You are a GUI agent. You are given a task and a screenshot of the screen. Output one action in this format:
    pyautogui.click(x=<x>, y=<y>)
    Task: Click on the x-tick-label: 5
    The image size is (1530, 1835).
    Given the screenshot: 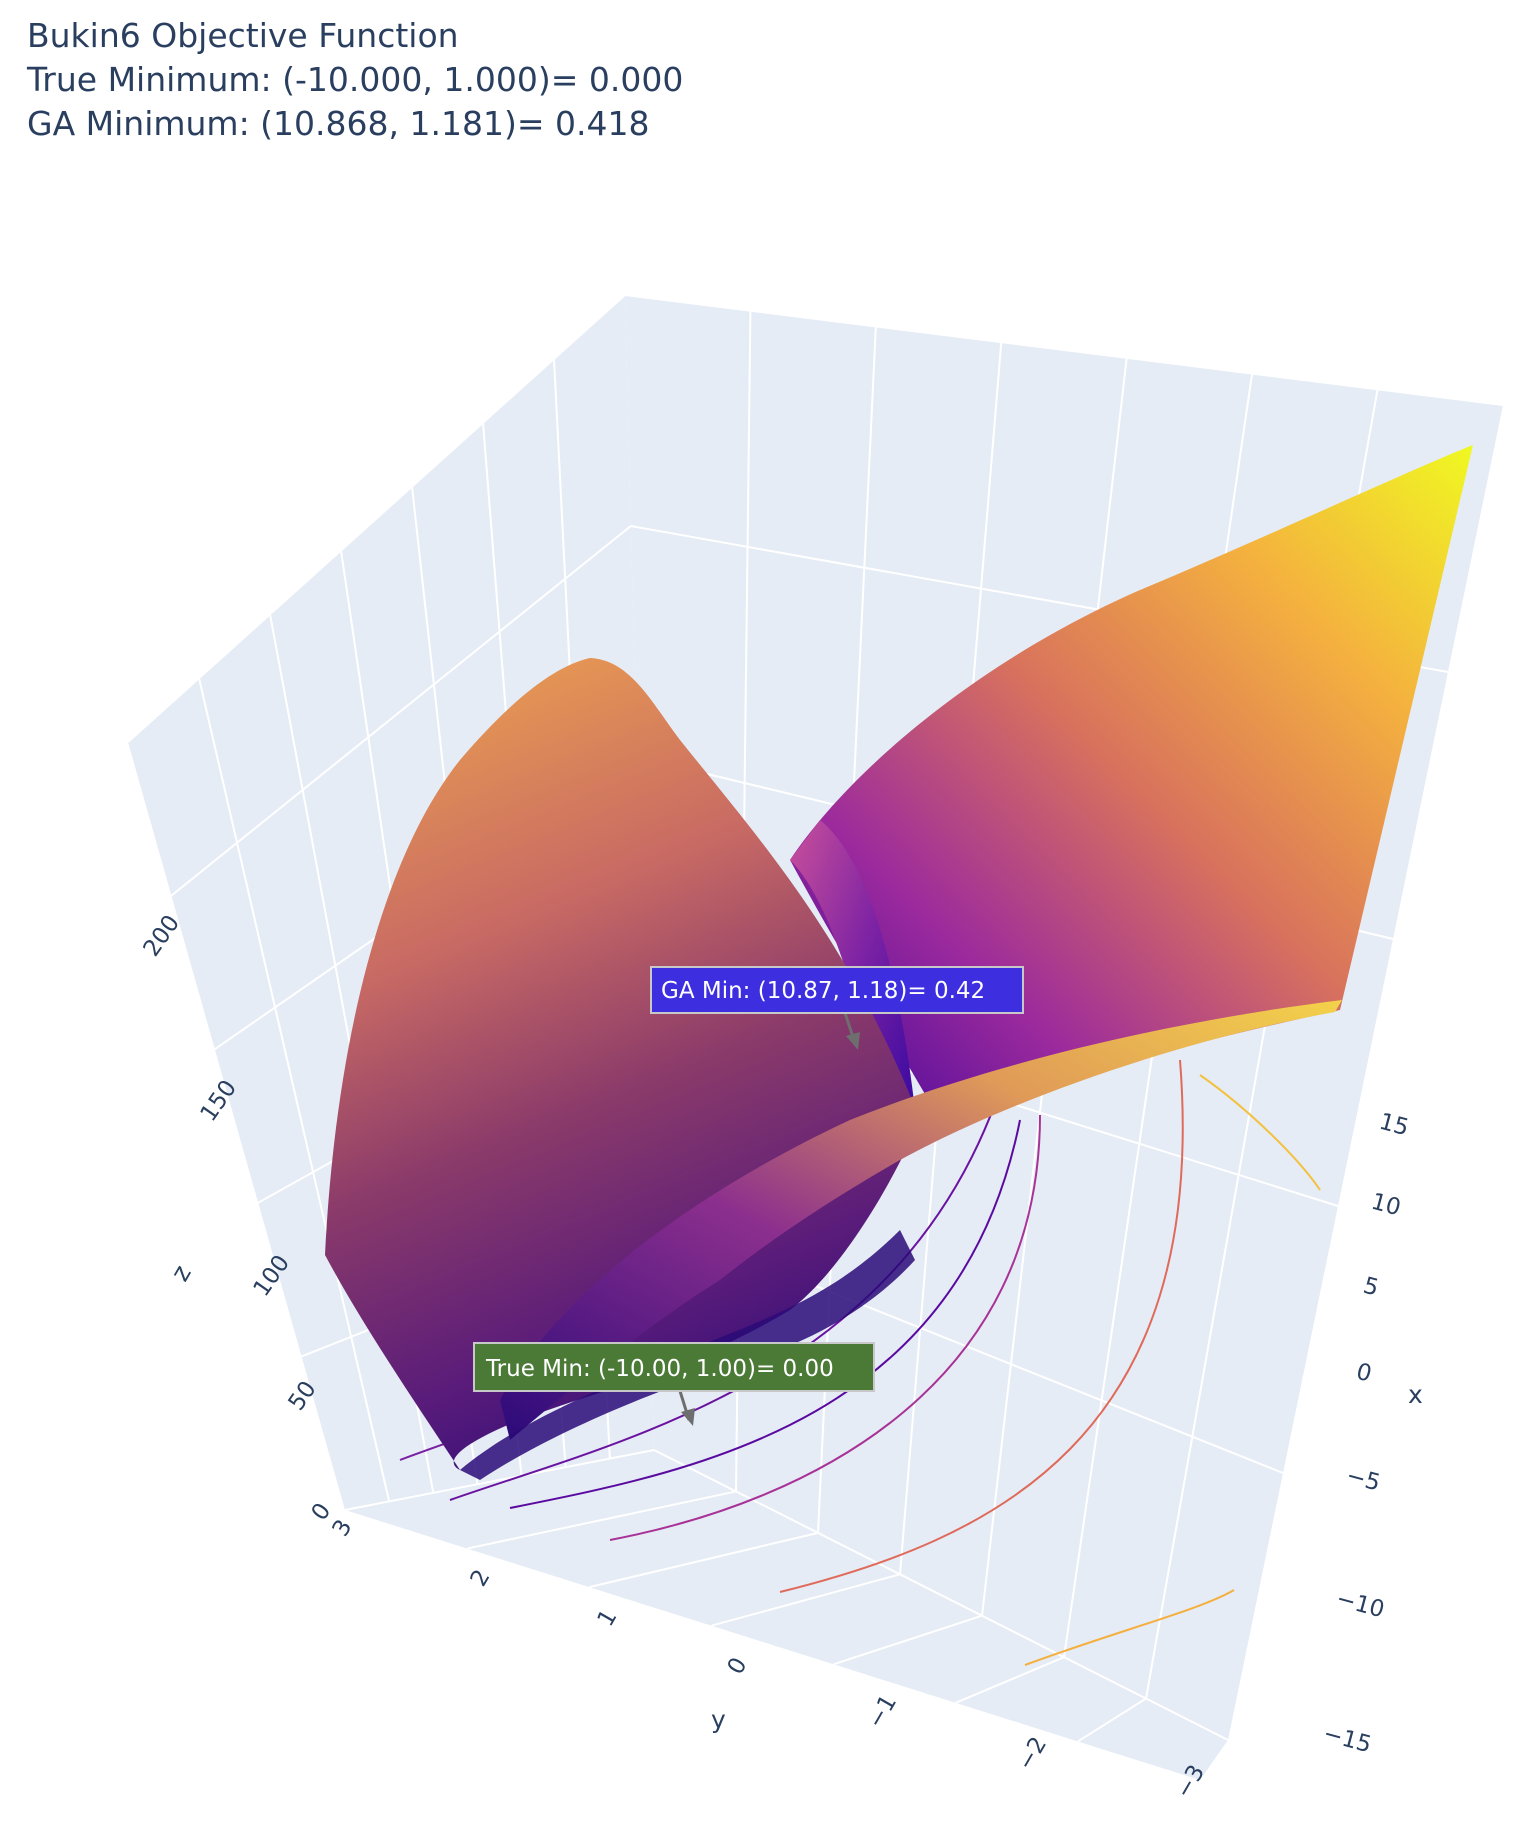 What is the action you would take?
    pyautogui.click(x=1370, y=1287)
    